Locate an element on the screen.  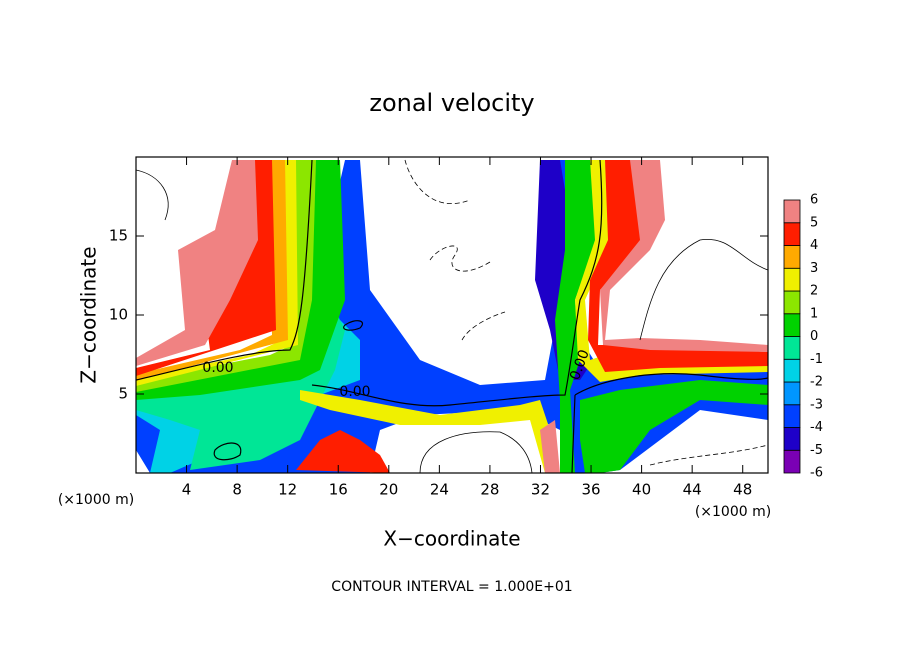
x-tick-label: 32 is located at coordinates (540, 490).